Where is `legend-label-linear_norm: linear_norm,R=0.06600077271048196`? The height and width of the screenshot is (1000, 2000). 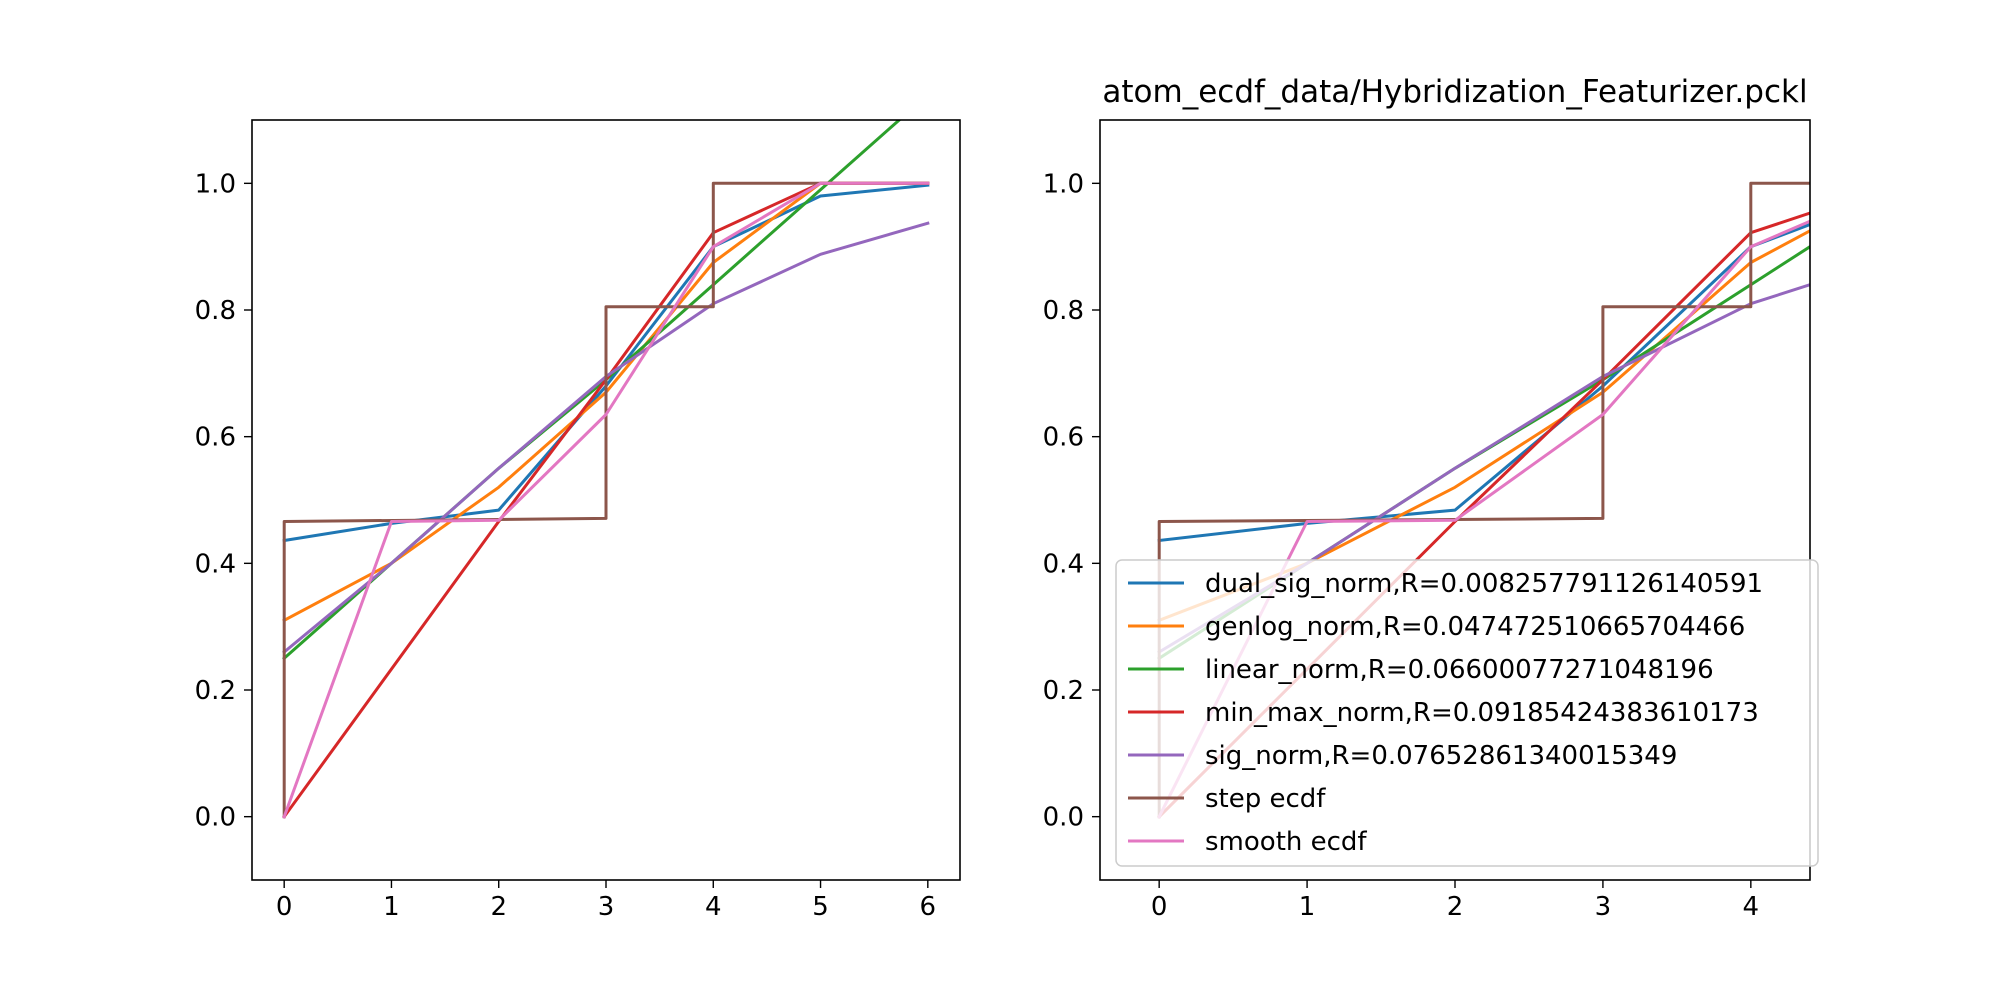 legend-label-linear_norm: linear_norm,R=0.06600077271048196 is located at coordinates (1459, 670).